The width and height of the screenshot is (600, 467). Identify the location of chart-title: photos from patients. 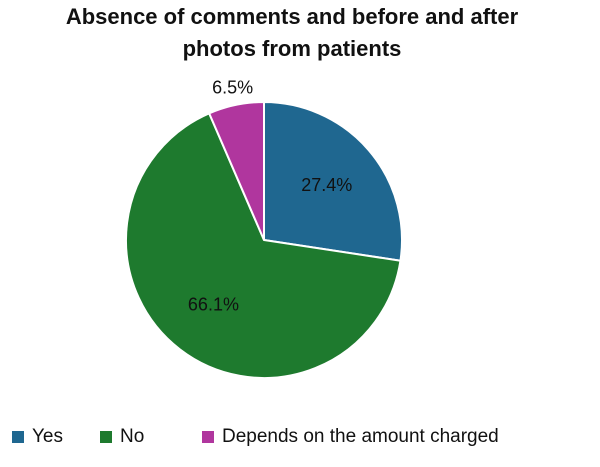
(292, 48).